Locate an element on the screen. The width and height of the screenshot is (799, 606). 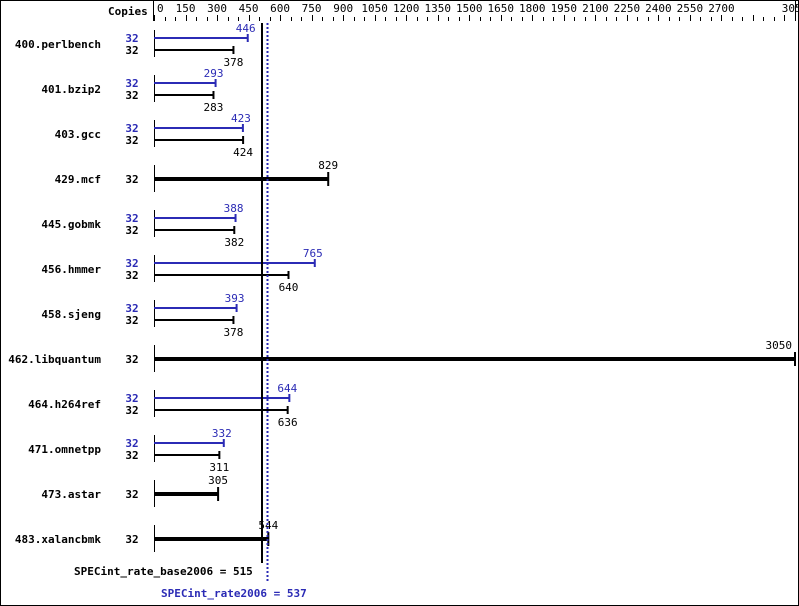
peak-value: 765 is located at coordinates (313, 253).